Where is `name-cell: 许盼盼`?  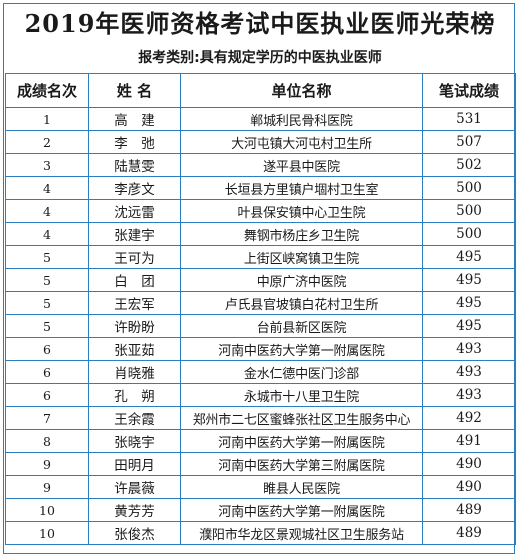
name-cell: 许盼盼 is located at coordinates (134, 326).